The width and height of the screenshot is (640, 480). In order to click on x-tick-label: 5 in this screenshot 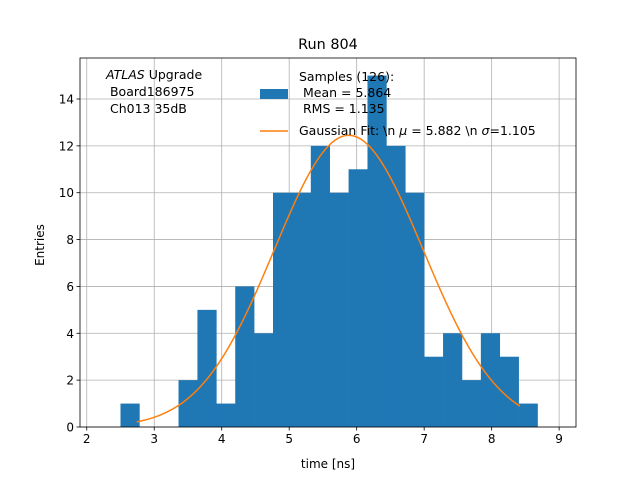, I will do `click(289, 439)`.